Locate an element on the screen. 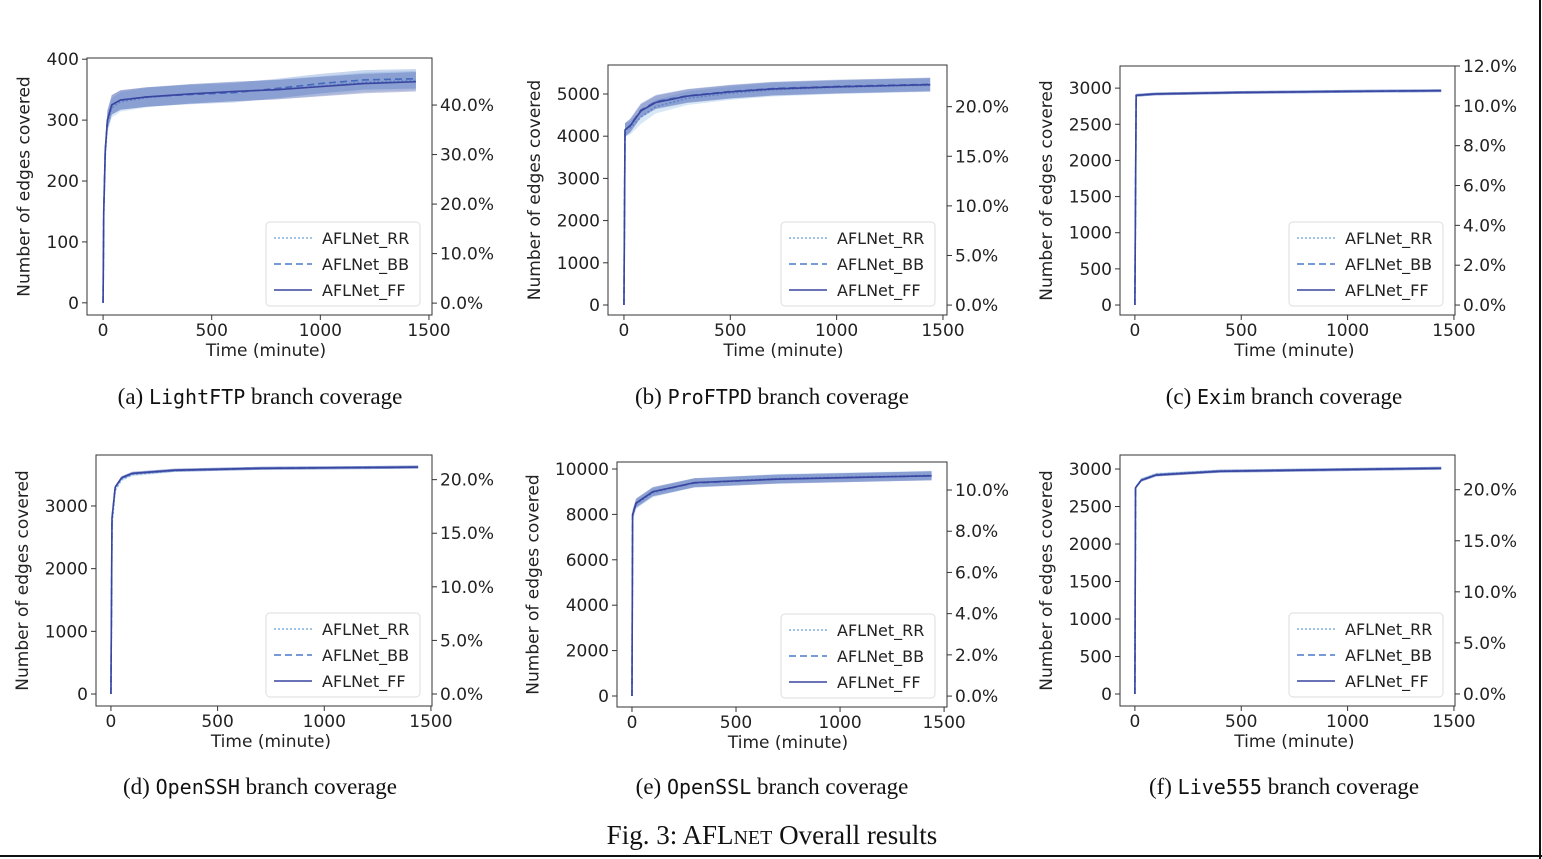 Image resolution: width=1542 pixels, height=859 pixels. subfigure-caption: (d) OpenSSH branch coverage is located at coordinates (260, 786).